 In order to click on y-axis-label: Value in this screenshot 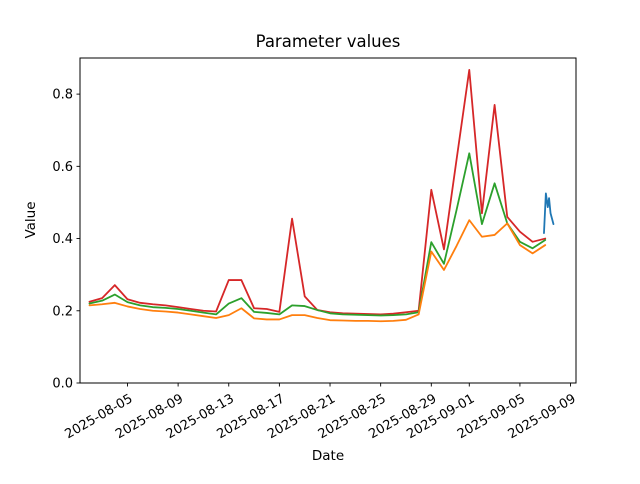, I will do `click(31, 219)`.